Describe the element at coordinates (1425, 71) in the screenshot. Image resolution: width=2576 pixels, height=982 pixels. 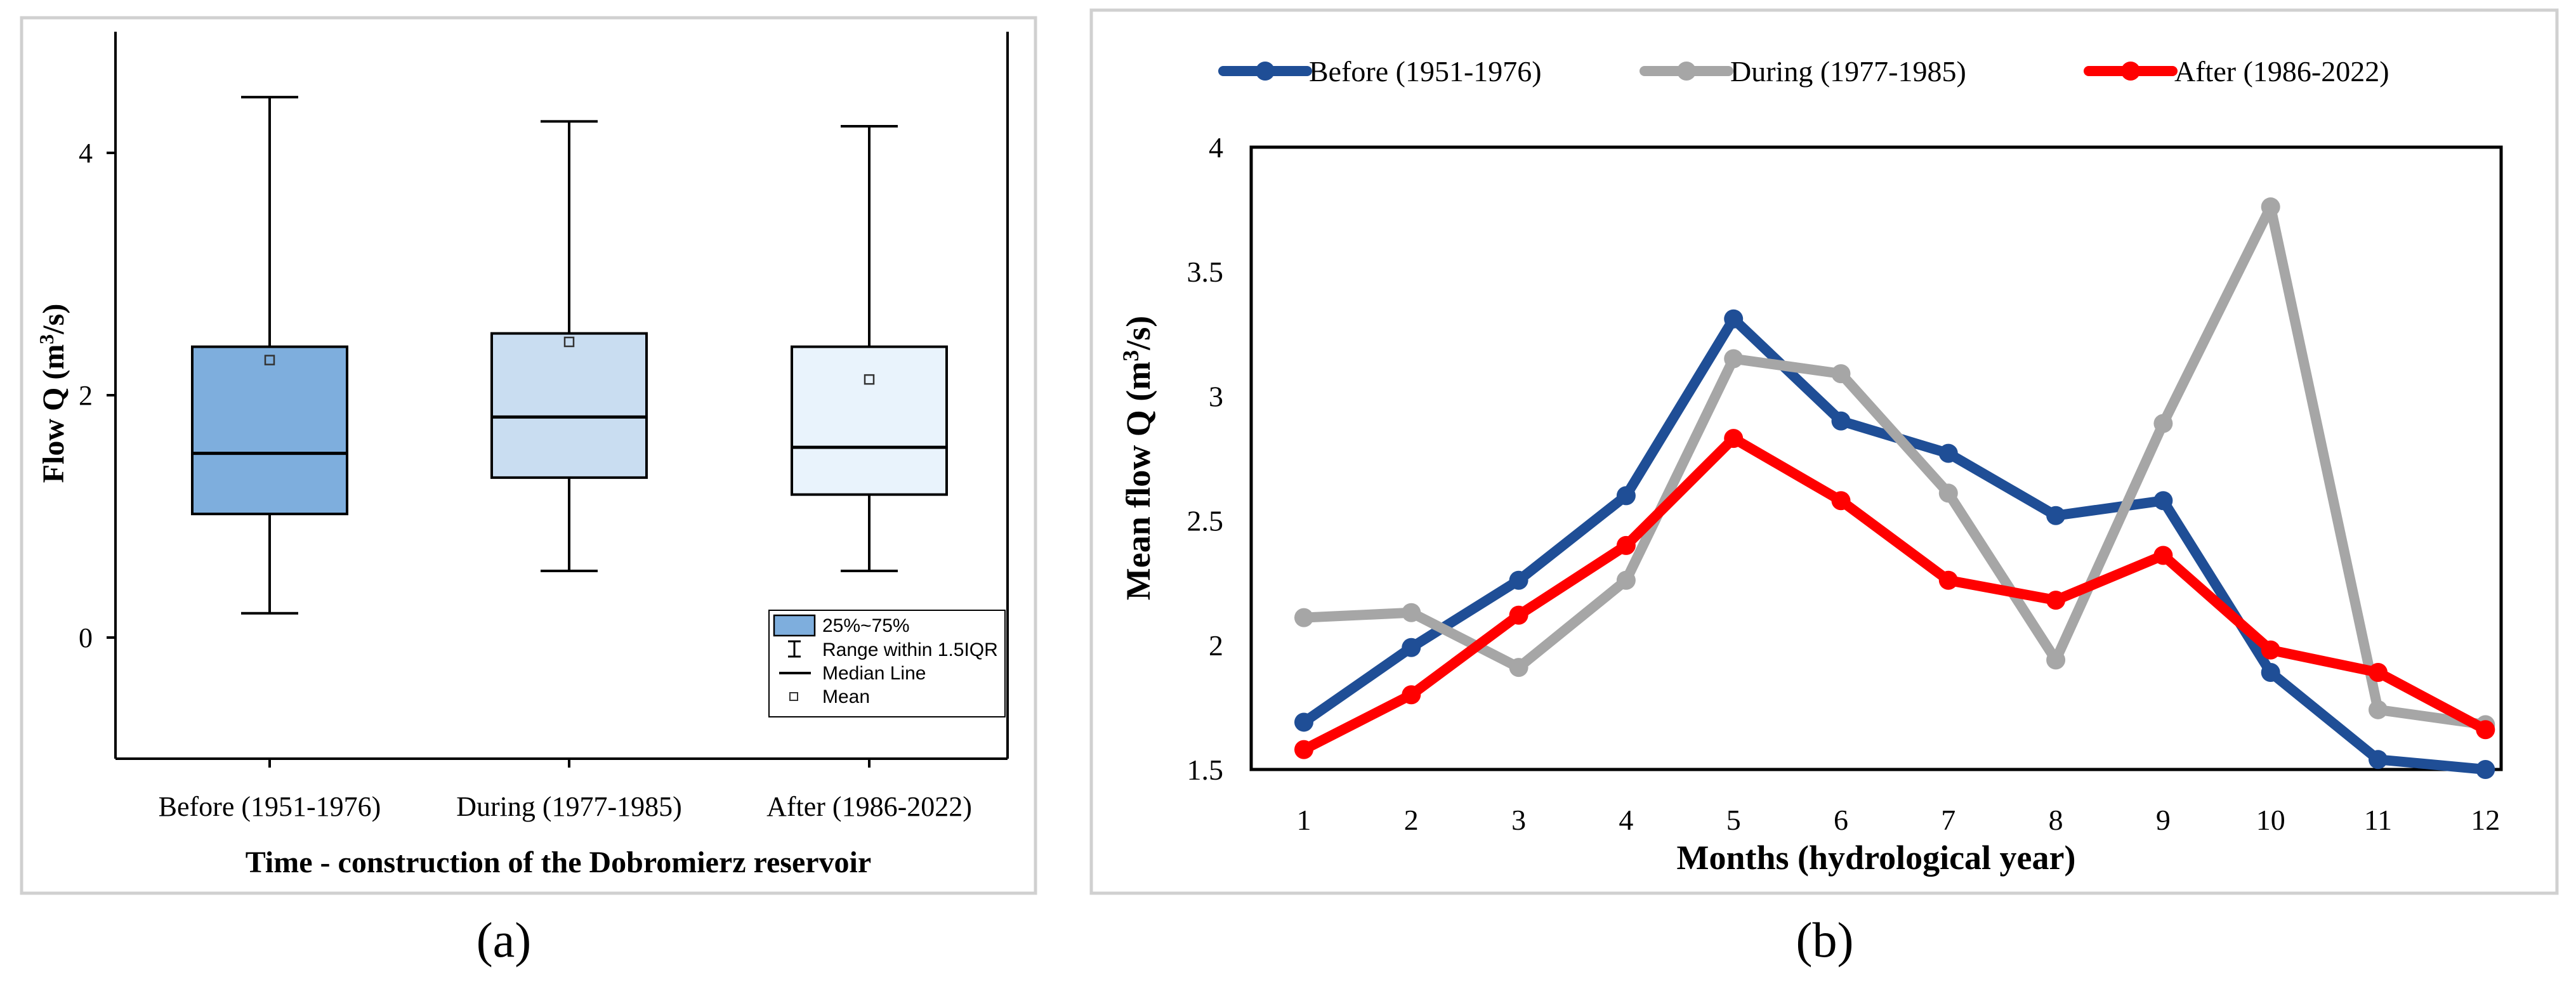
I see `legend-label: Before (1951-1976)` at that location.